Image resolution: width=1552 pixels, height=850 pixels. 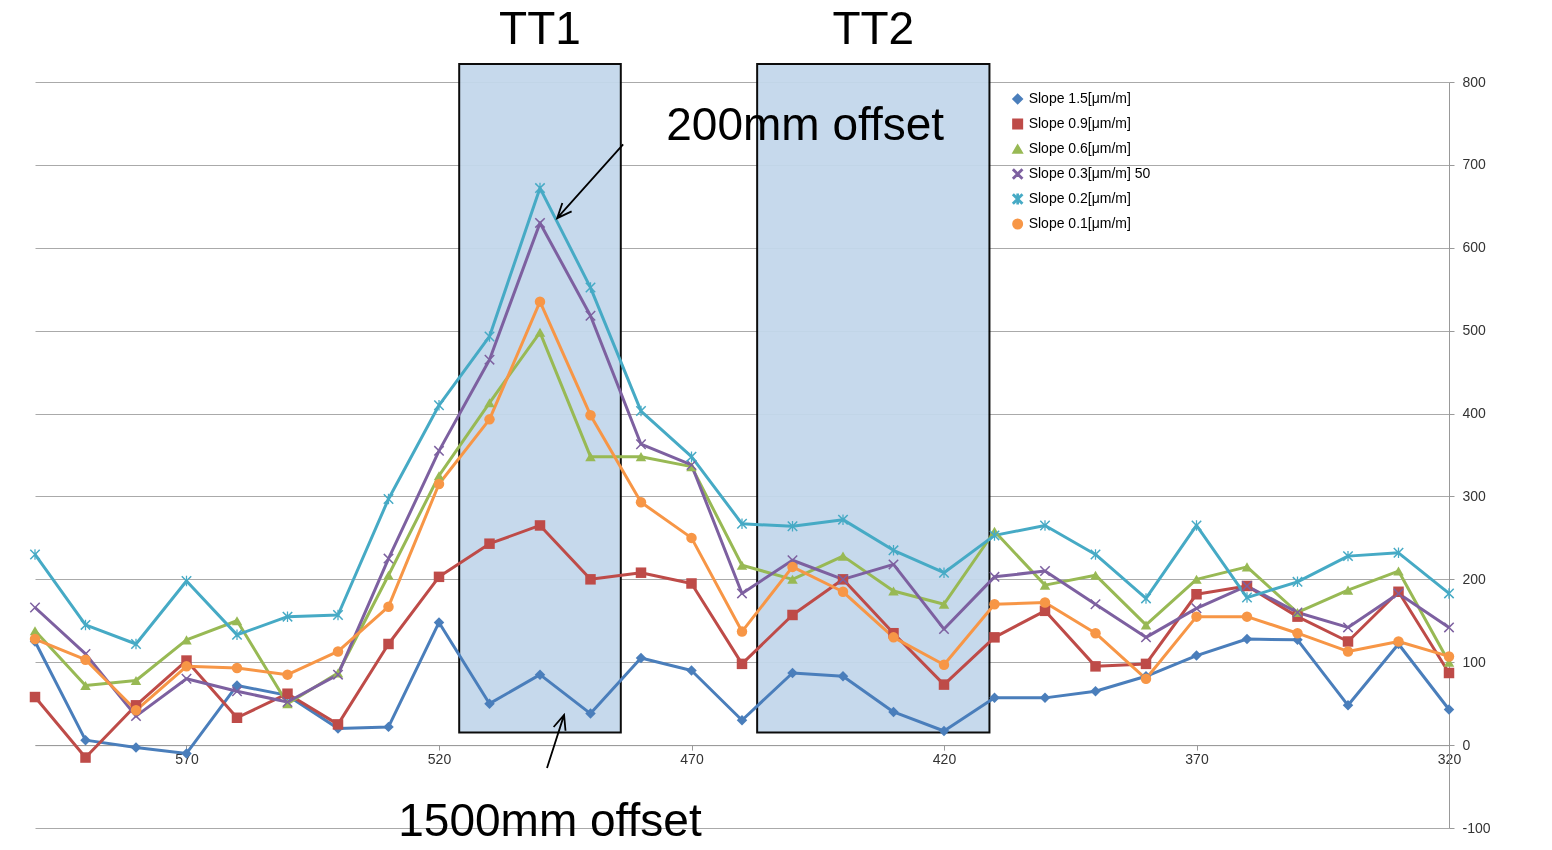 What do you see at coordinates (1474, 661) in the screenshot?
I see `y-tick-label: 100` at bounding box center [1474, 661].